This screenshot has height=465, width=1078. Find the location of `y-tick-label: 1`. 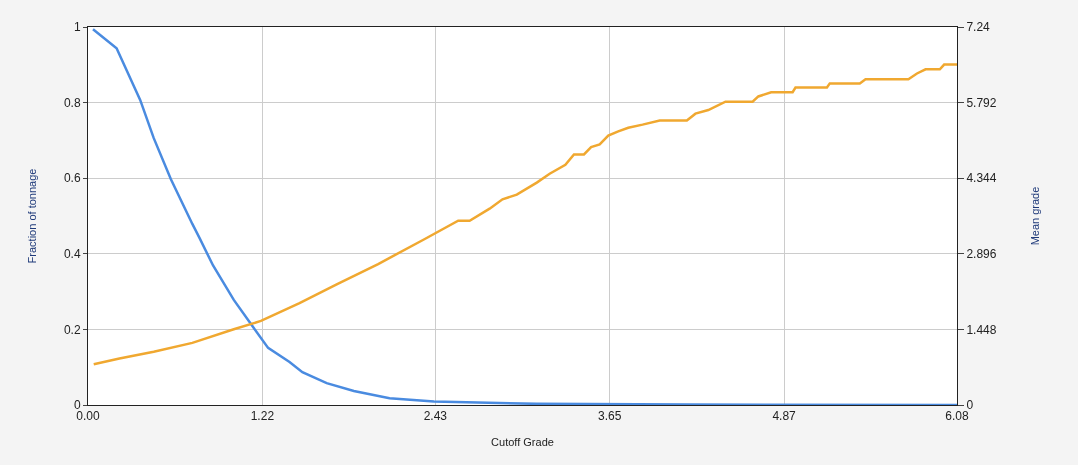

y-tick-label: 1 is located at coordinates (77, 27).